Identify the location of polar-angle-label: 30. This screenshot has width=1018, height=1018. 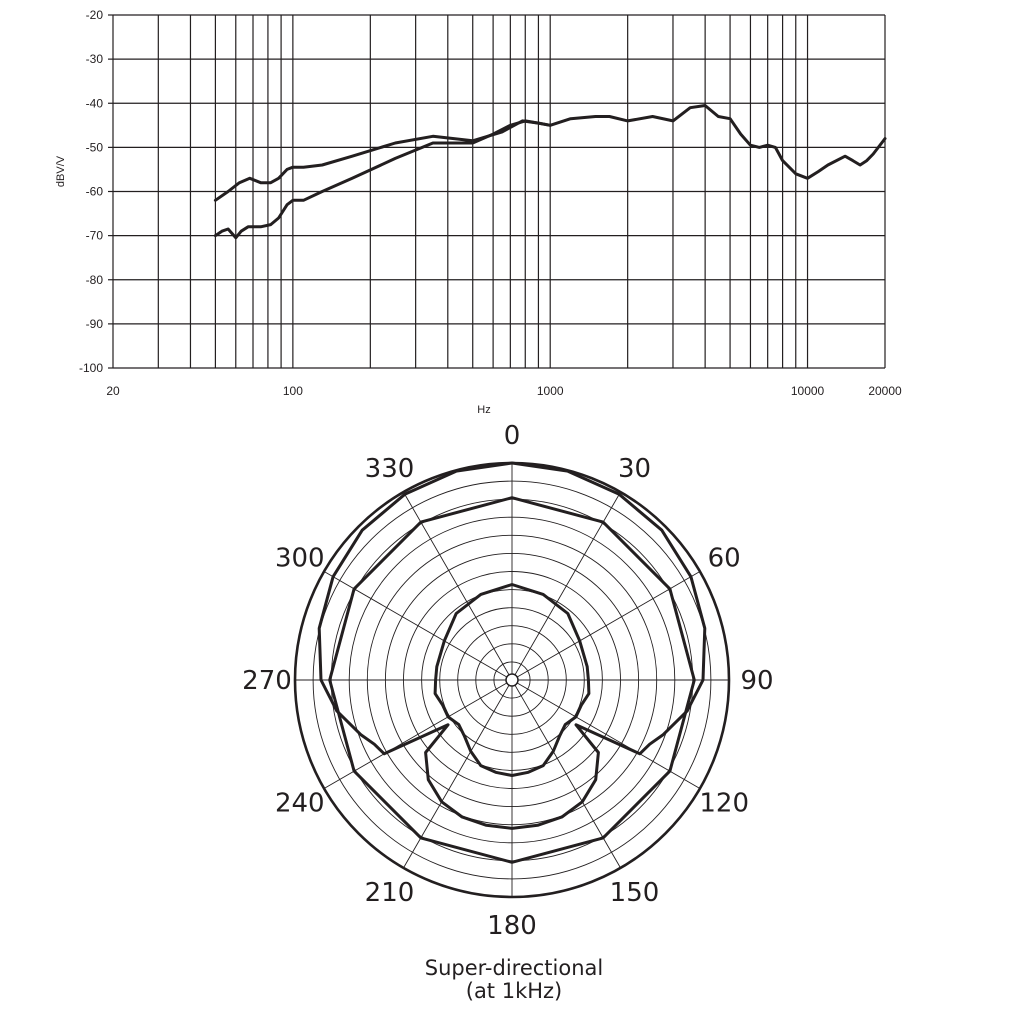
(634, 469).